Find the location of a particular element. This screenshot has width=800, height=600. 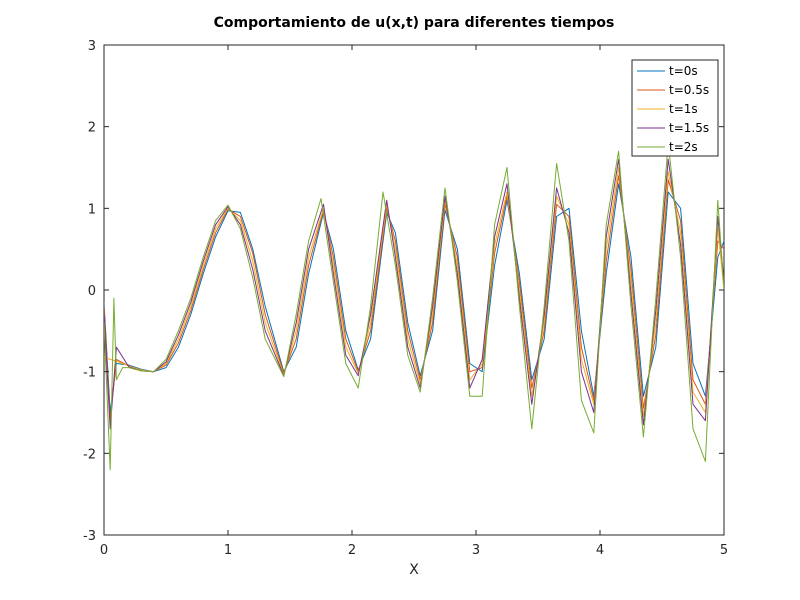

x-tick-label: 3 is located at coordinates (476, 550).